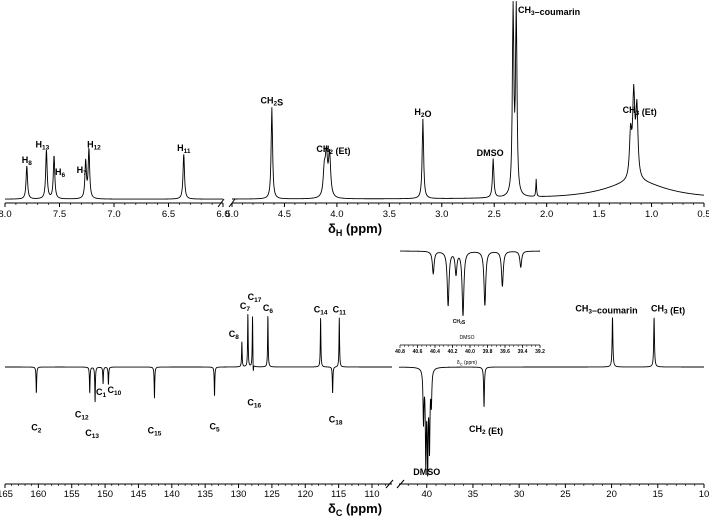  I want to click on inset-tick-label: 39.8, so click(488, 352).